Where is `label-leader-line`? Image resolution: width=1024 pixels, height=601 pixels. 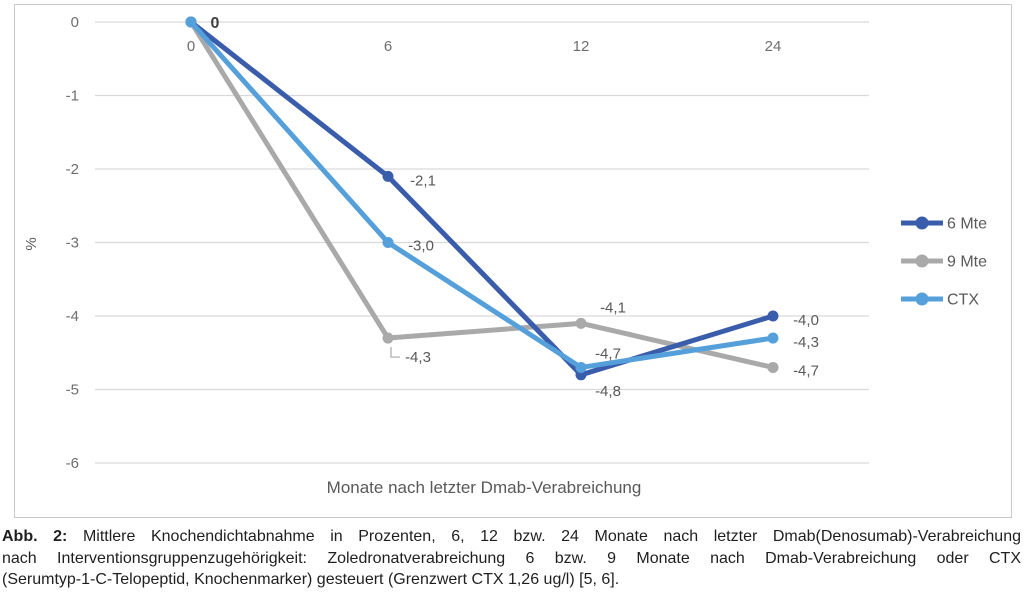 label-leader-line is located at coordinates (395, 352).